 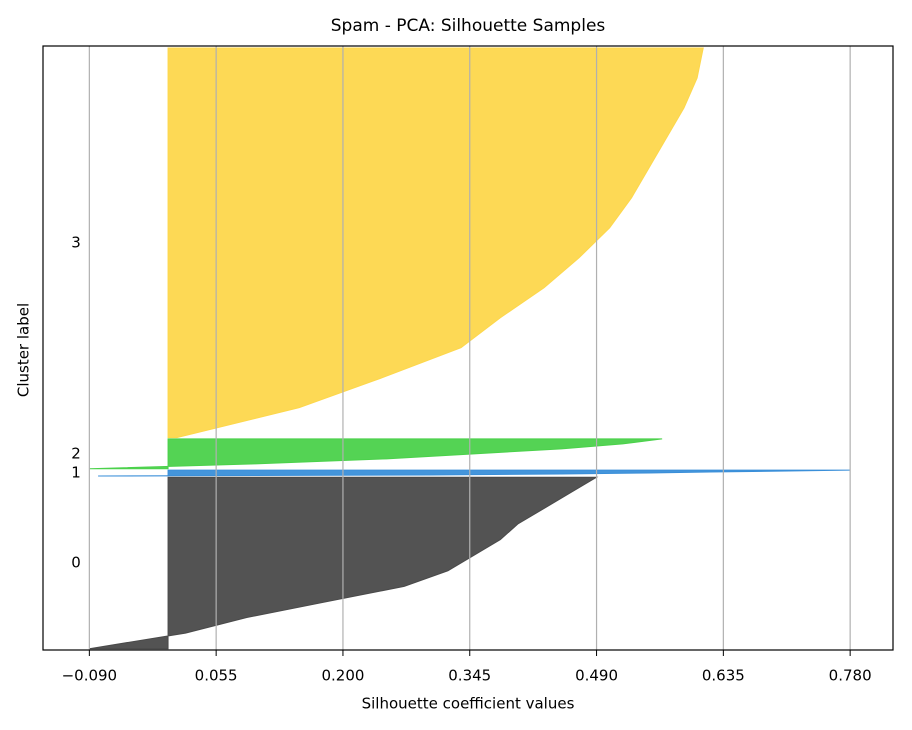 What do you see at coordinates (468, 704) in the screenshot?
I see `x-axis-label: Silhouette coefficient values` at bounding box center [468, 704].